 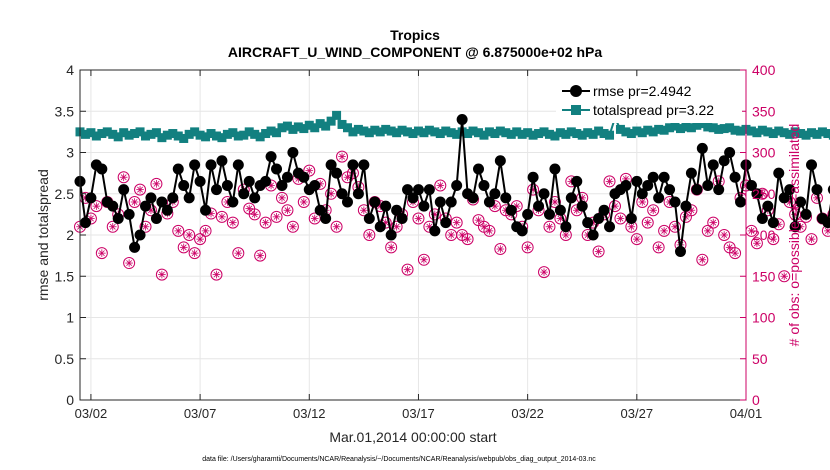 I want to click on y-tick-label-left: 1, so click(x=70, y=318).